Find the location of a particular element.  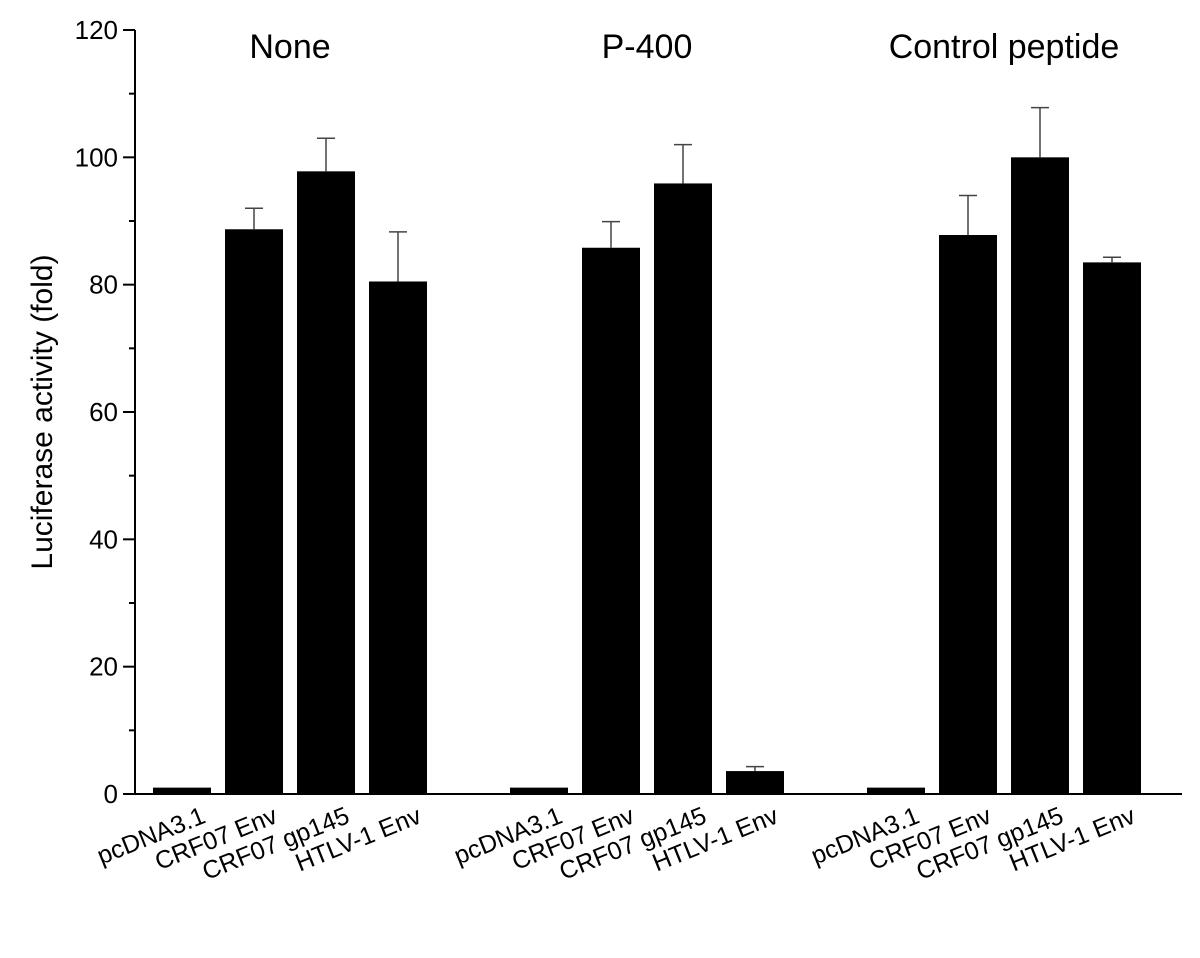

y-tick-label: 100 is located at coordinates (96, 157).